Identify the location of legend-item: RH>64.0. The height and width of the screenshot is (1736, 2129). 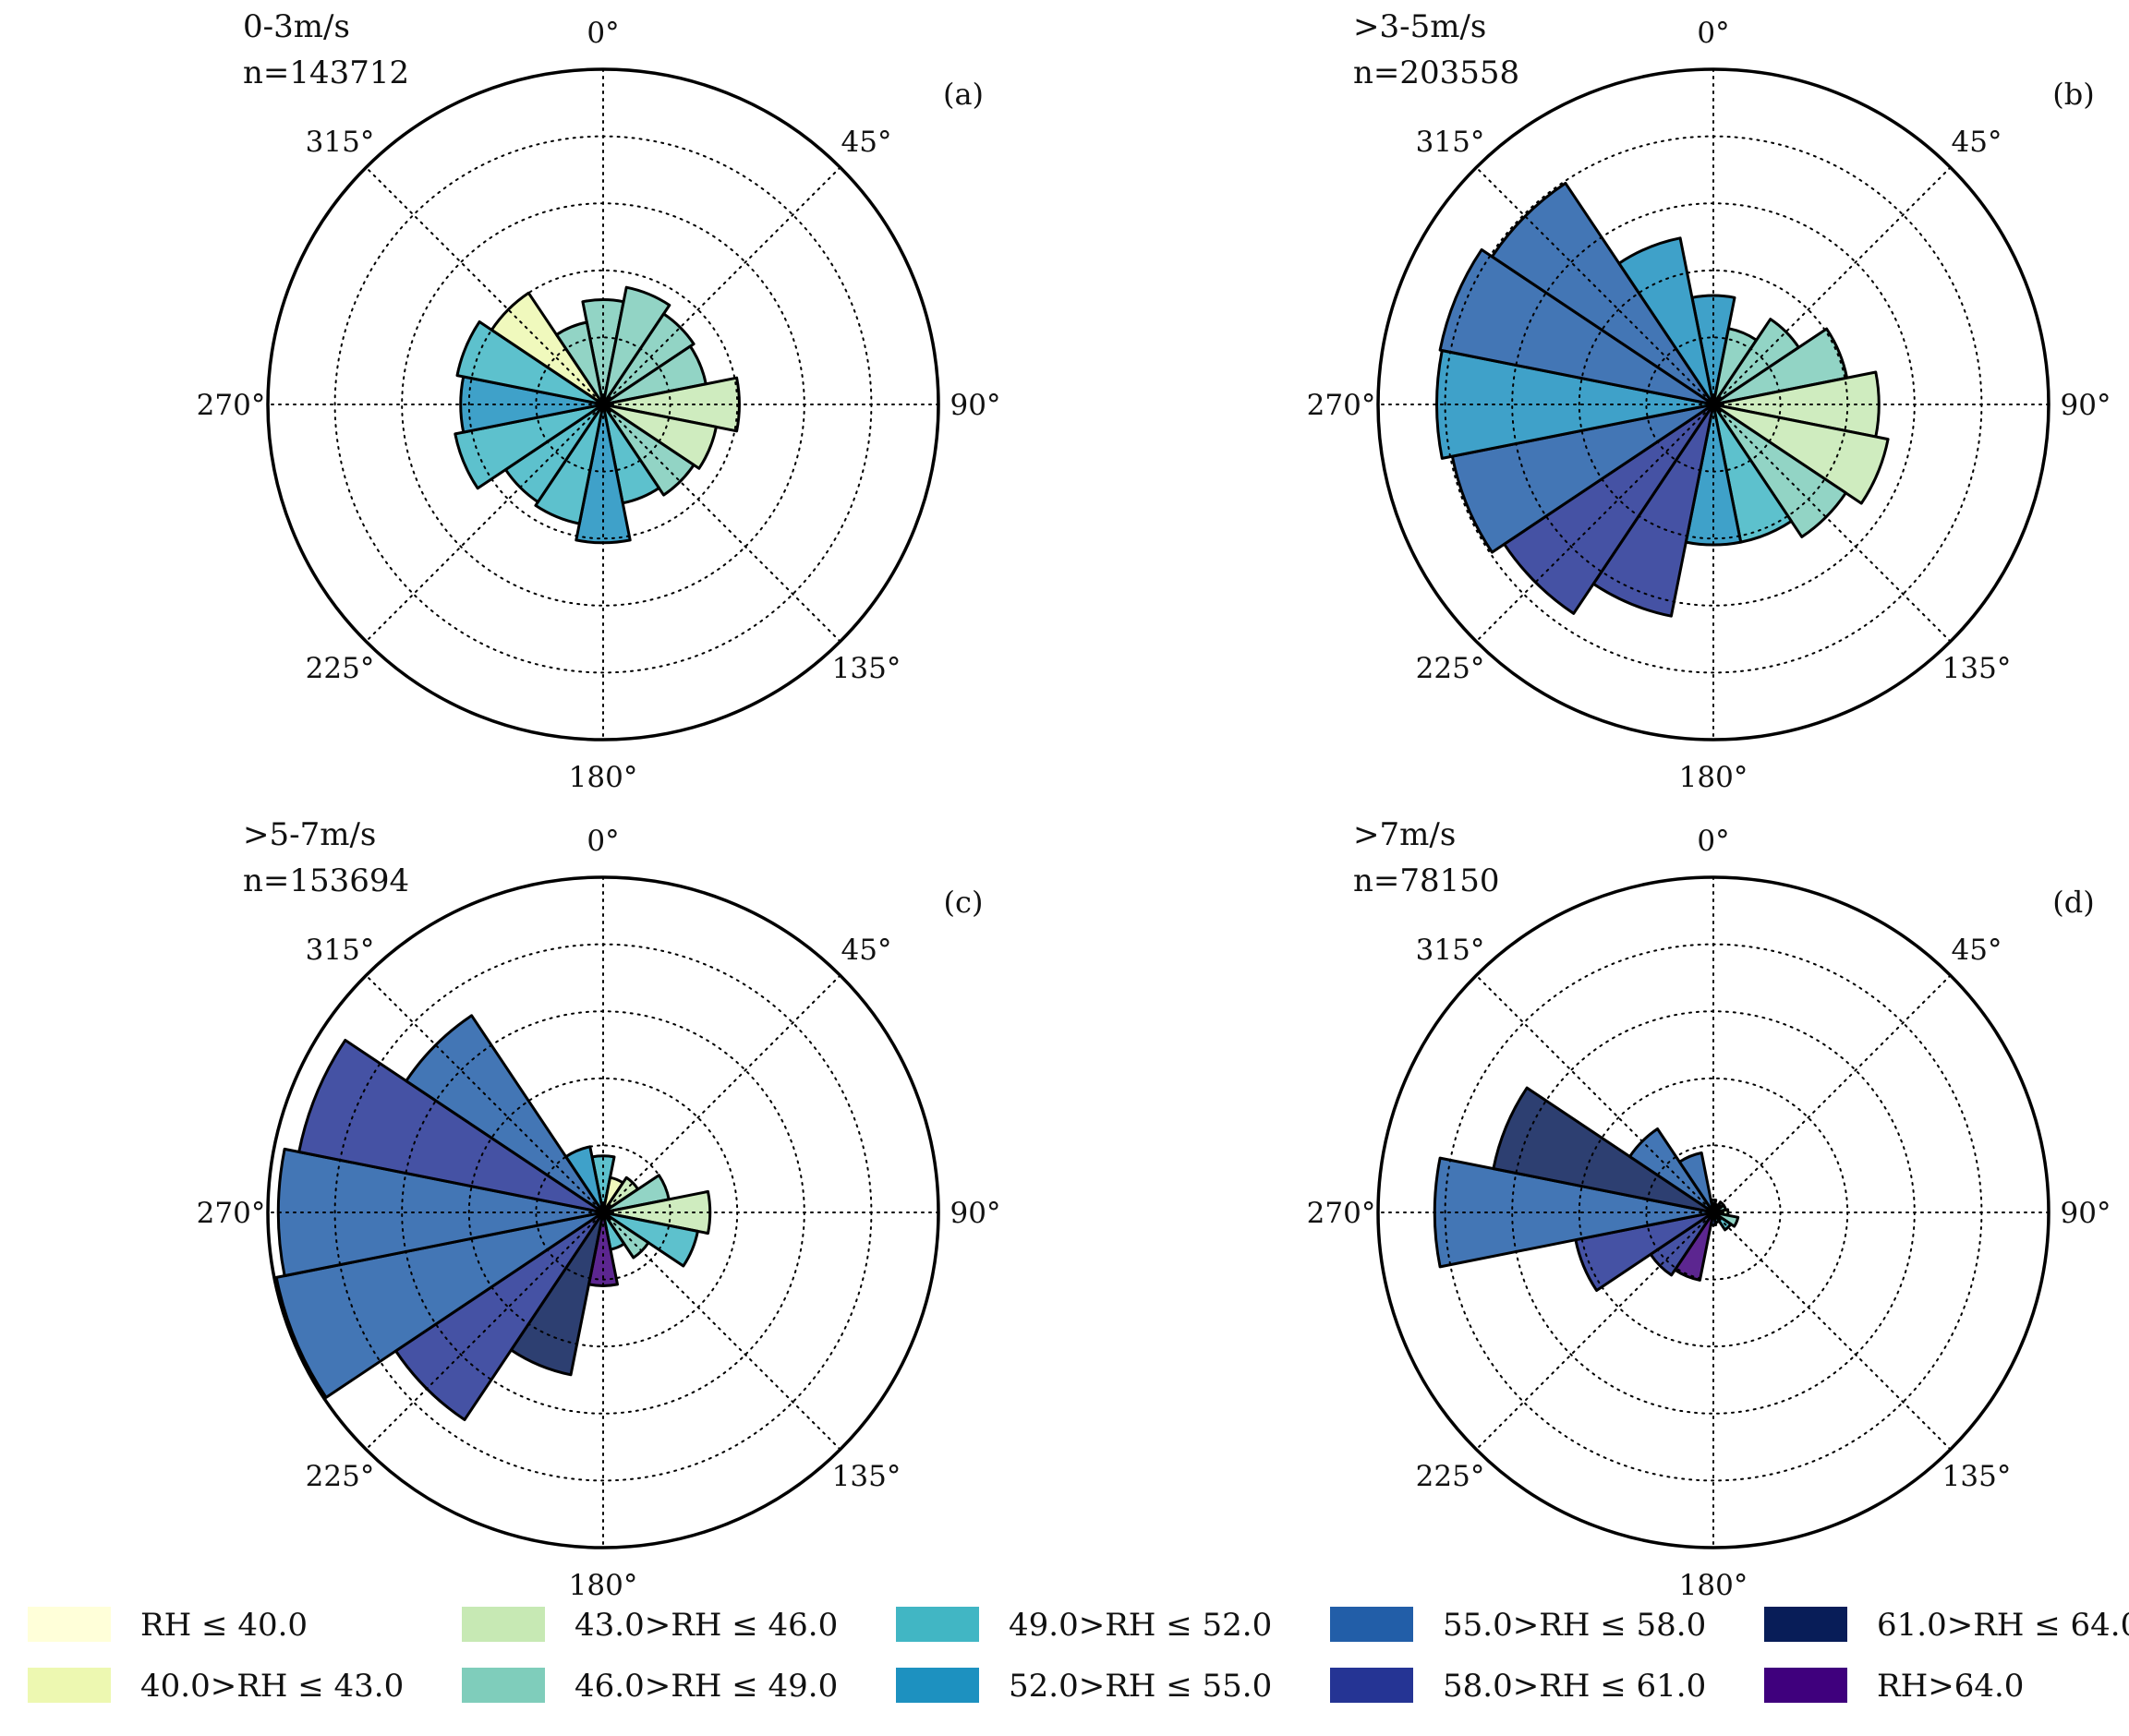
(1894, 1686).